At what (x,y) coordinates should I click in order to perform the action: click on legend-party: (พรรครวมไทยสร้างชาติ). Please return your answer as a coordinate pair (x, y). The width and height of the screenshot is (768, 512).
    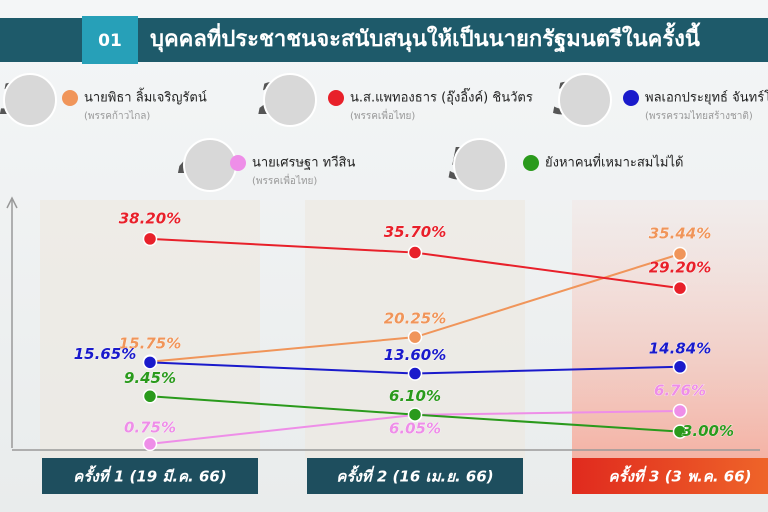
    Looking at the image, I should click on (699, 116).